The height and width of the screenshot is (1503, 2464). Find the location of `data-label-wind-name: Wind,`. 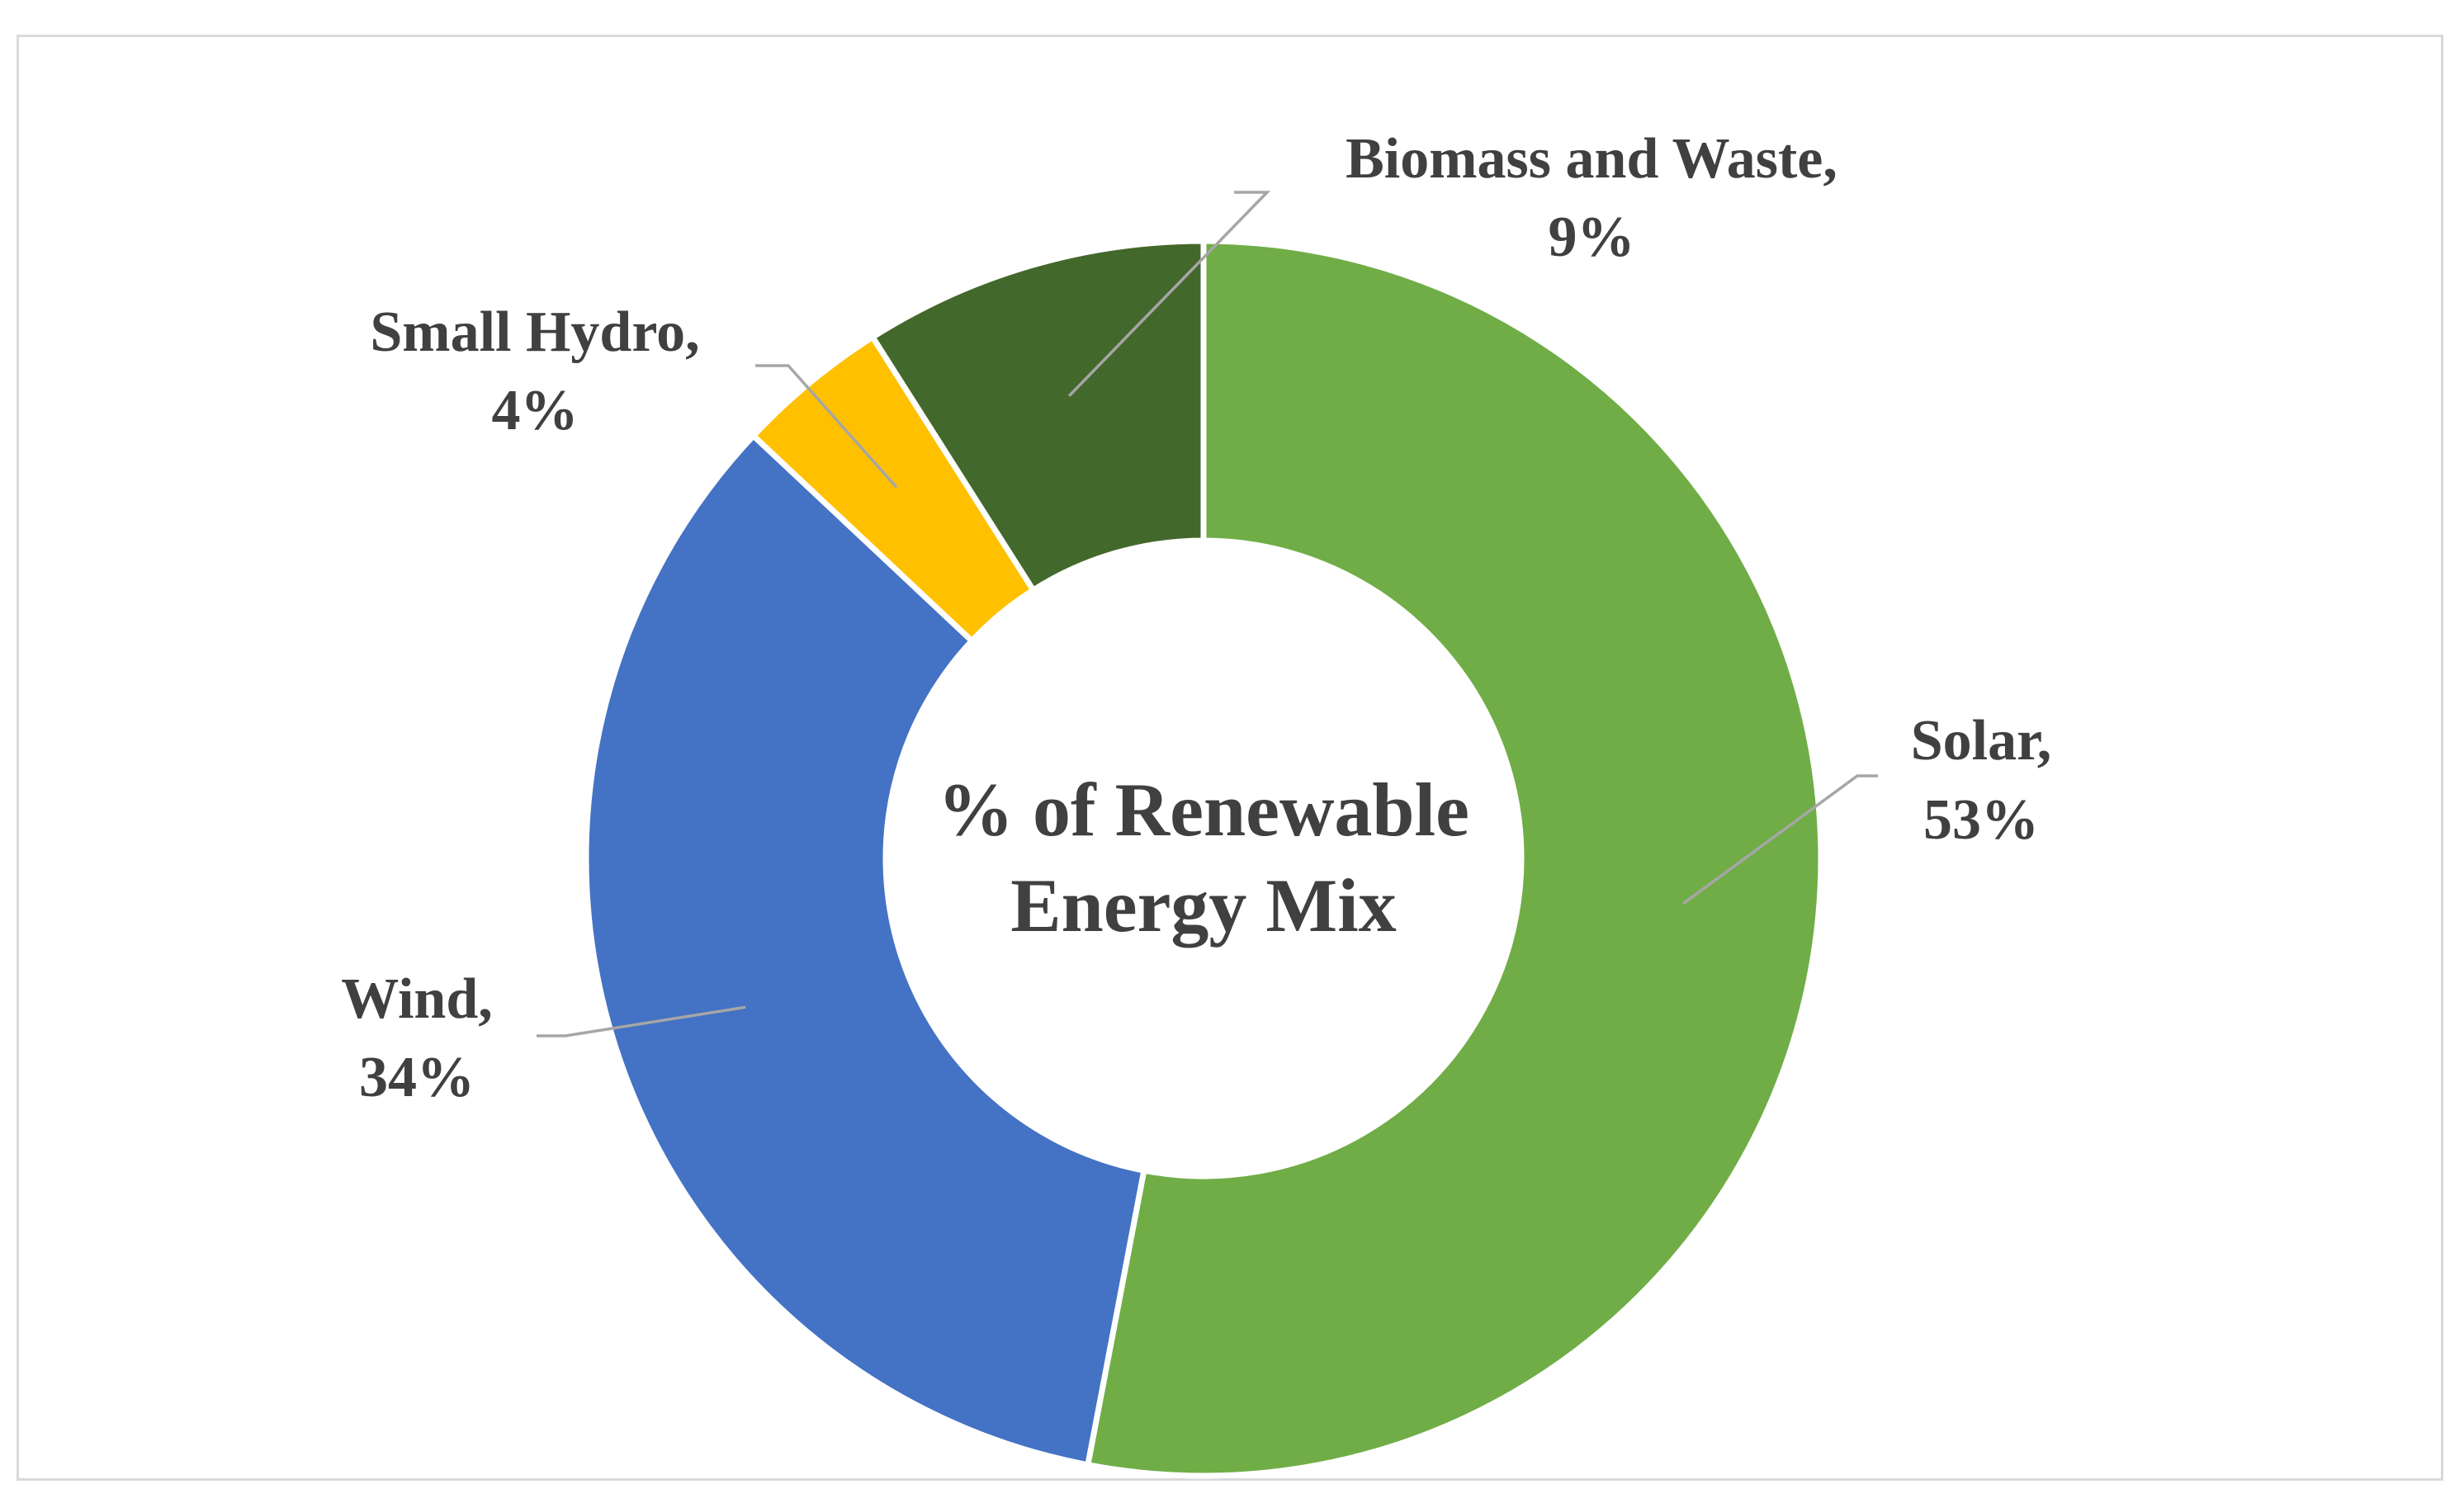

data-label-wind-name: Wind, is located at coordinates (417, 999).